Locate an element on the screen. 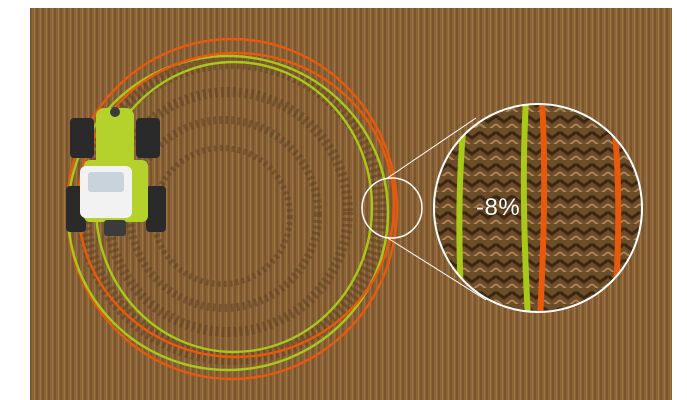 Image resolution: width=687 pixels, height=400 pixels. zoom-source-circle is located at coordinates (392, 208).